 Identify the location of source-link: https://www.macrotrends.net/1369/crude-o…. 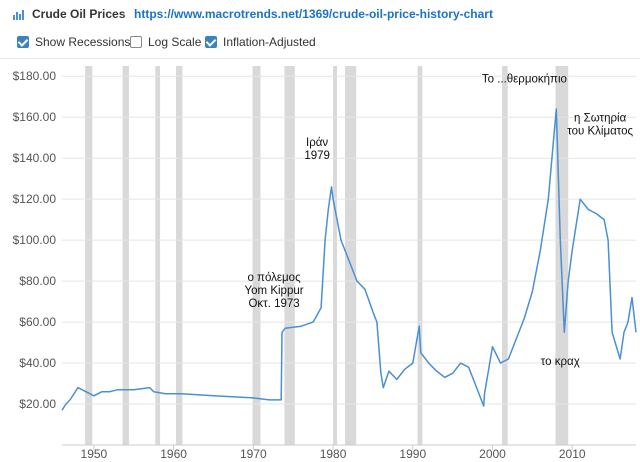
(313, 14).